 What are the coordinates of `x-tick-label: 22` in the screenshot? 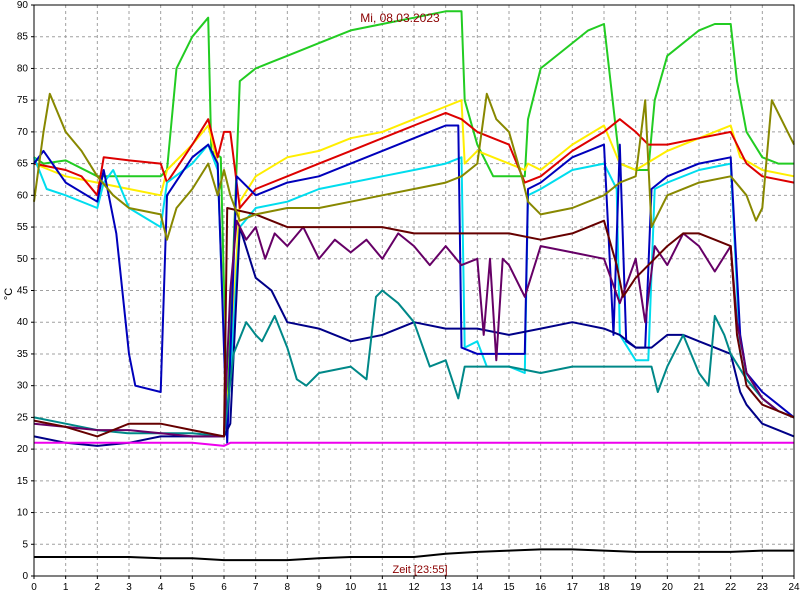 It's located at (731, 587).